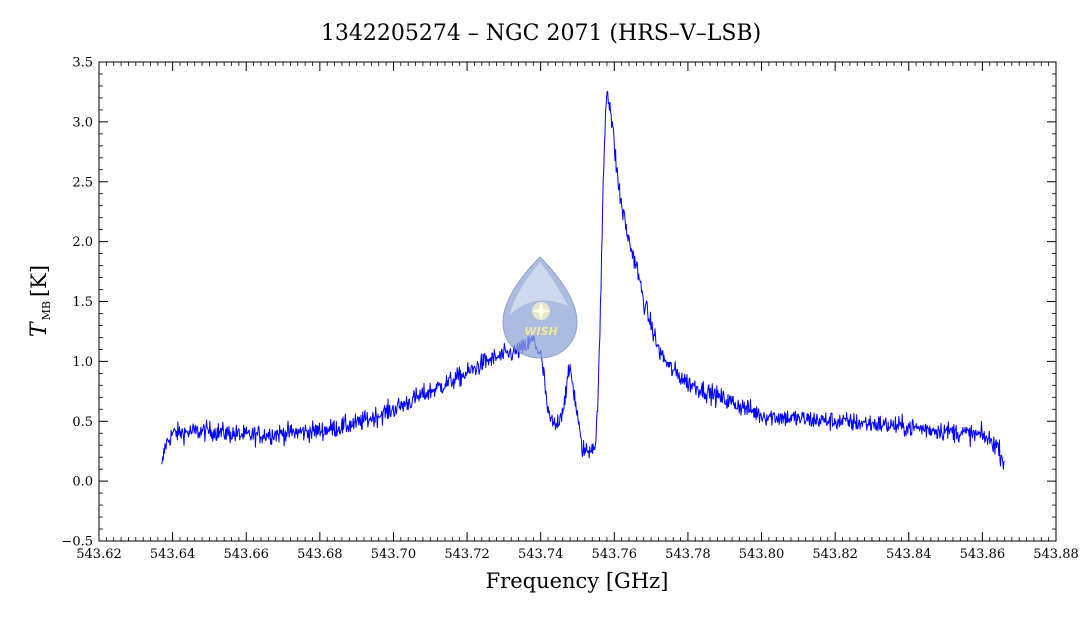  Describe the element at coordinates (577, 581) in the screenshot. I see `x-axis-label: Frequency [GHz]` at that location.